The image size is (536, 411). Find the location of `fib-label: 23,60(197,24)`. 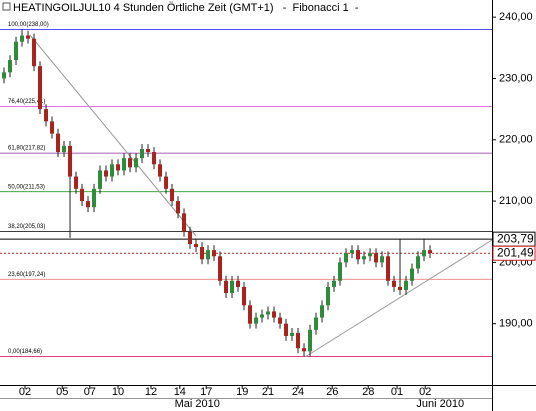

fib-label: 23,60(197,24) is located at coordinates (26, 275).